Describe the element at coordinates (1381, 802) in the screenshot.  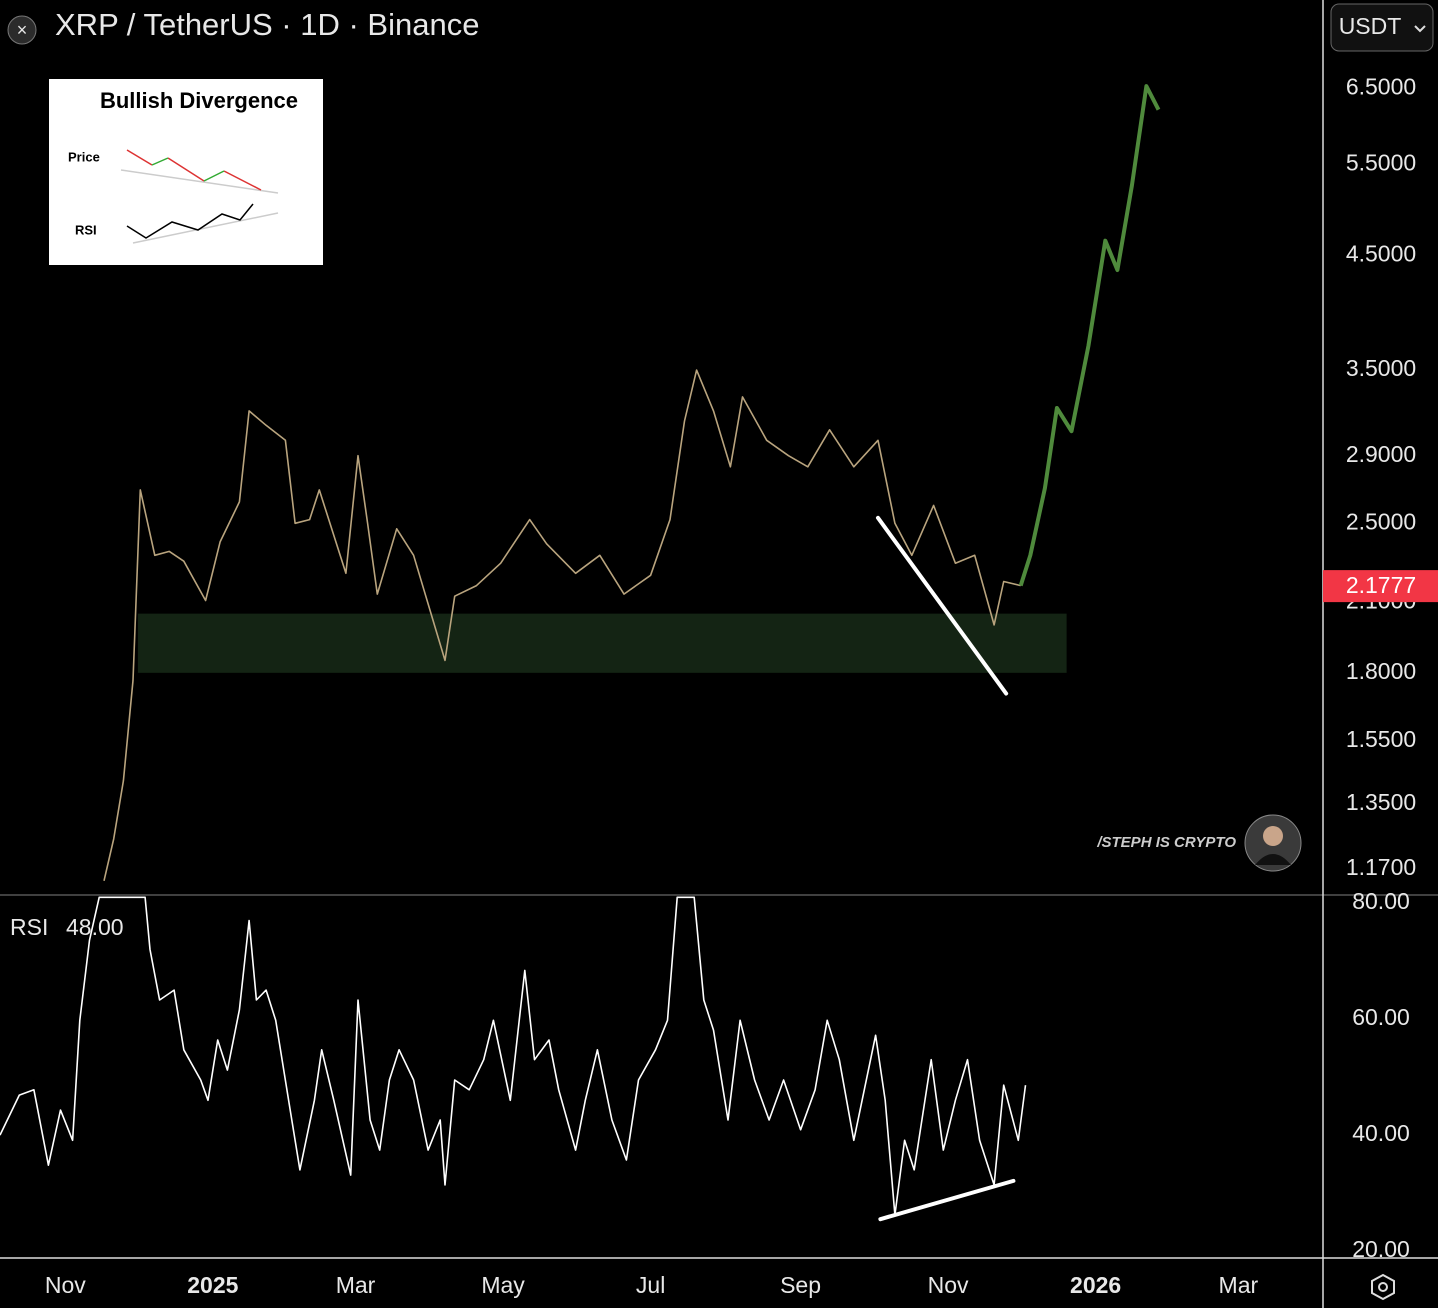
I see `y-tick-label: 1.3500` at that location.